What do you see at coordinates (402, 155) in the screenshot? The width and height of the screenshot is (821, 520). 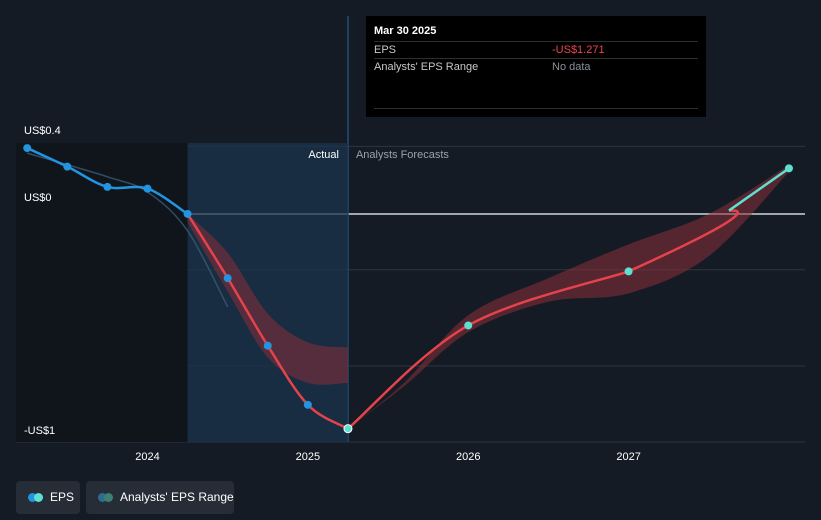 I see `forecast-region-label: Analysts Forecasts` at bounding box center [402, 155].